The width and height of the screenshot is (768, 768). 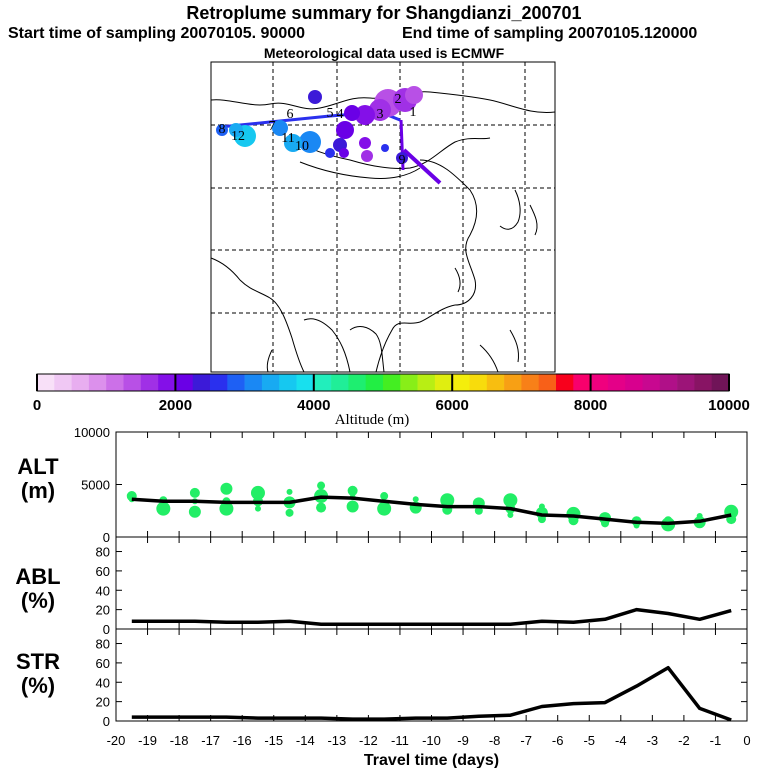 I want to click on str-unit: (%), so click(x=38, y=685).